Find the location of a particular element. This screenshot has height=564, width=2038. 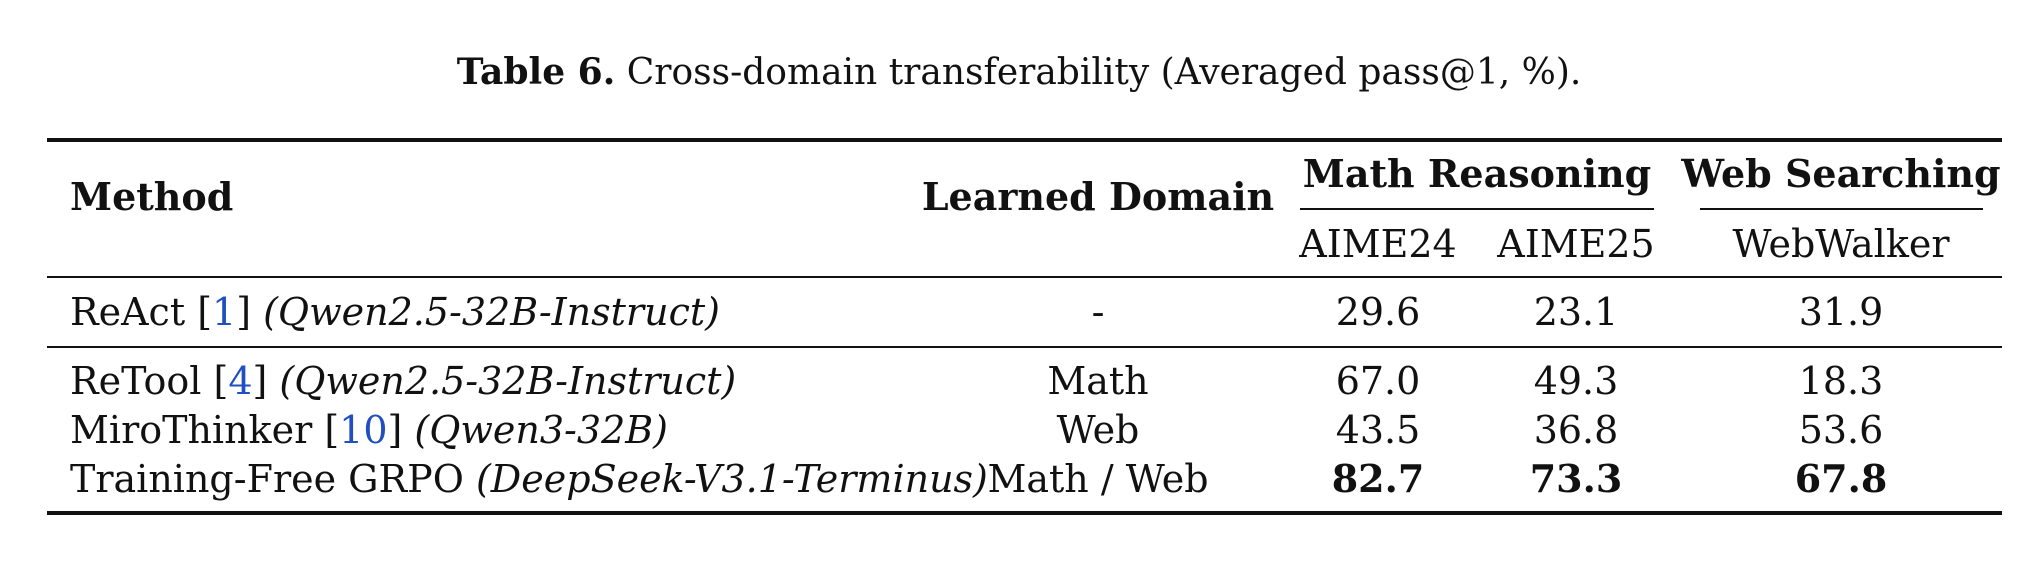

method-name: MiroThinker is located at coordinates (191, 430).